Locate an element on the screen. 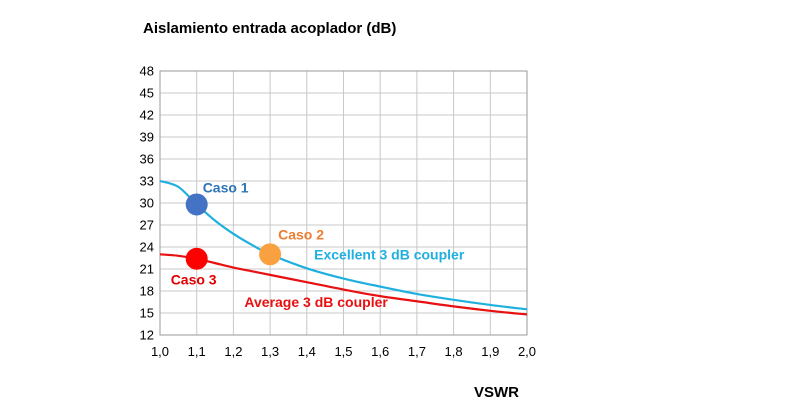 This screenshot has height=414, width=800. case-2-label: Caso 2 is located at coordinates (301, 234).